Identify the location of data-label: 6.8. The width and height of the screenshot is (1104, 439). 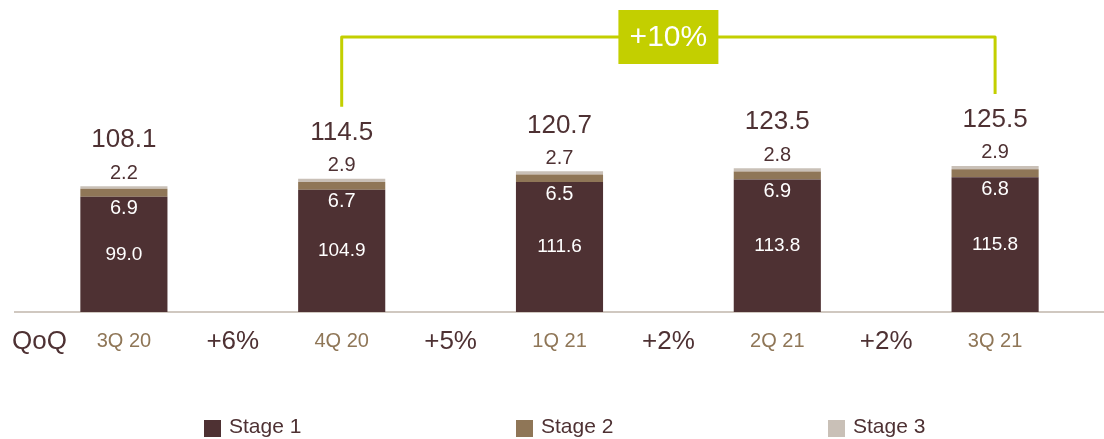
(995, 187).